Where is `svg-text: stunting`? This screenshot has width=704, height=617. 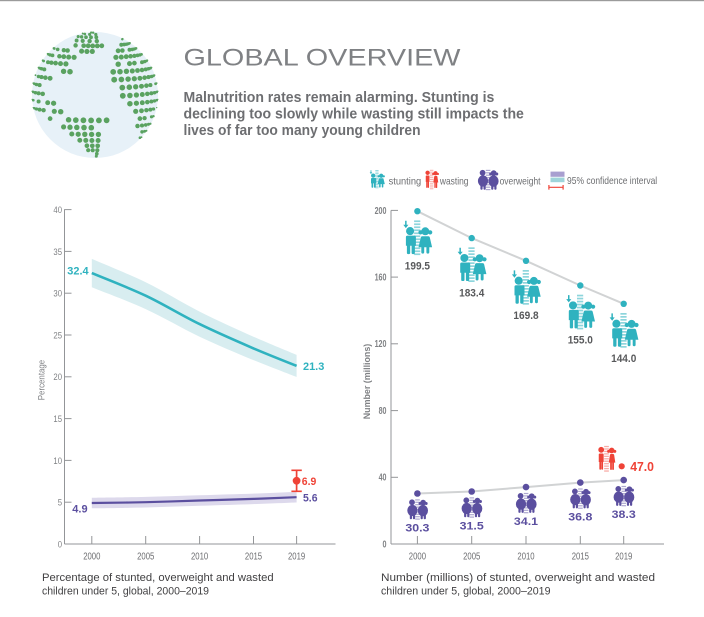
svg-text: stunting is located at coordinates (405, 181).